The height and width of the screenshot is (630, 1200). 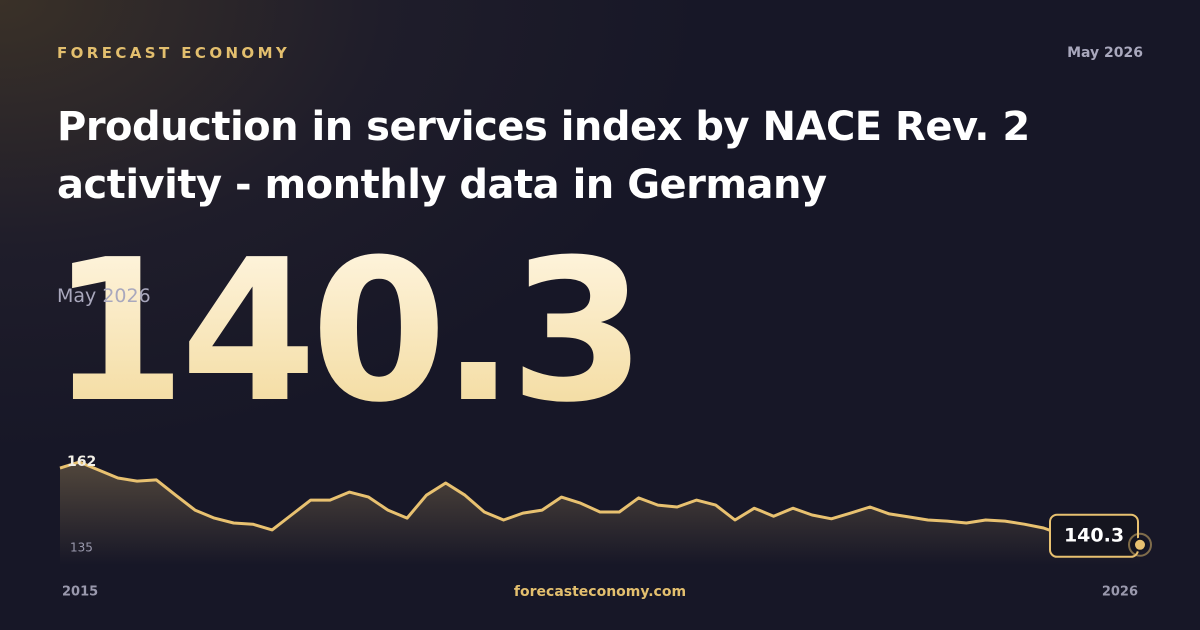 What do you see at coordinates (80, 592) in the screenshot?
I see `x-tick-label: 2015` at bounding box center [80, 592].